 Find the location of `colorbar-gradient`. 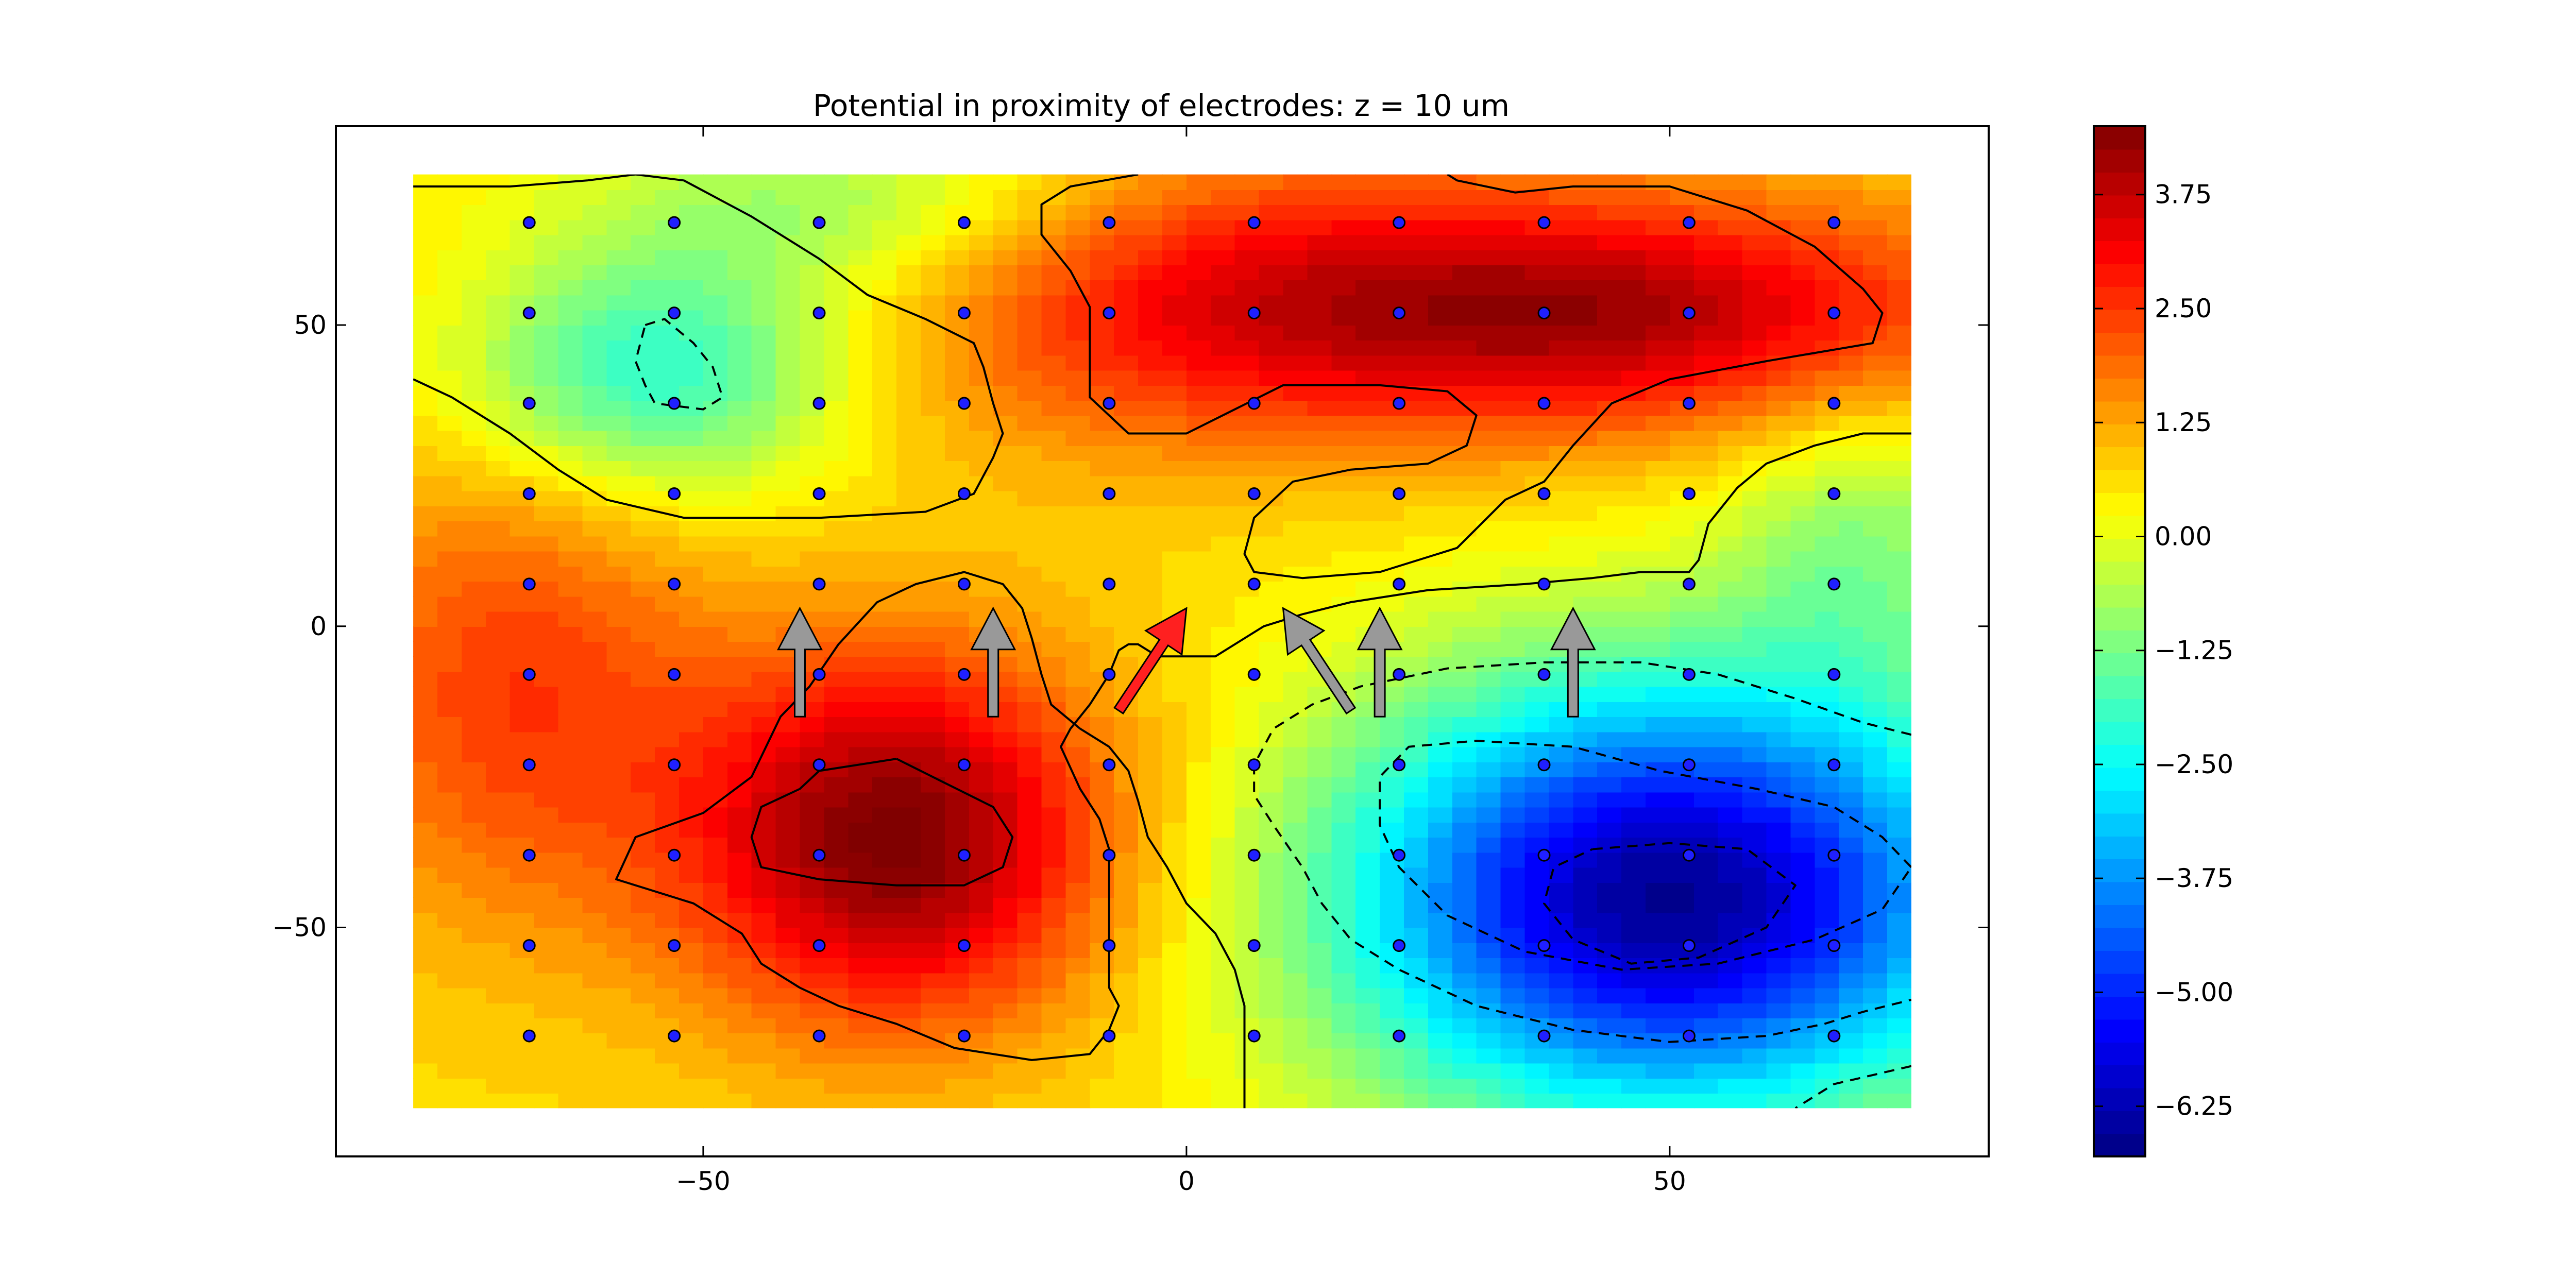

colorbar-gradient is located at coordinates (2119, 641).